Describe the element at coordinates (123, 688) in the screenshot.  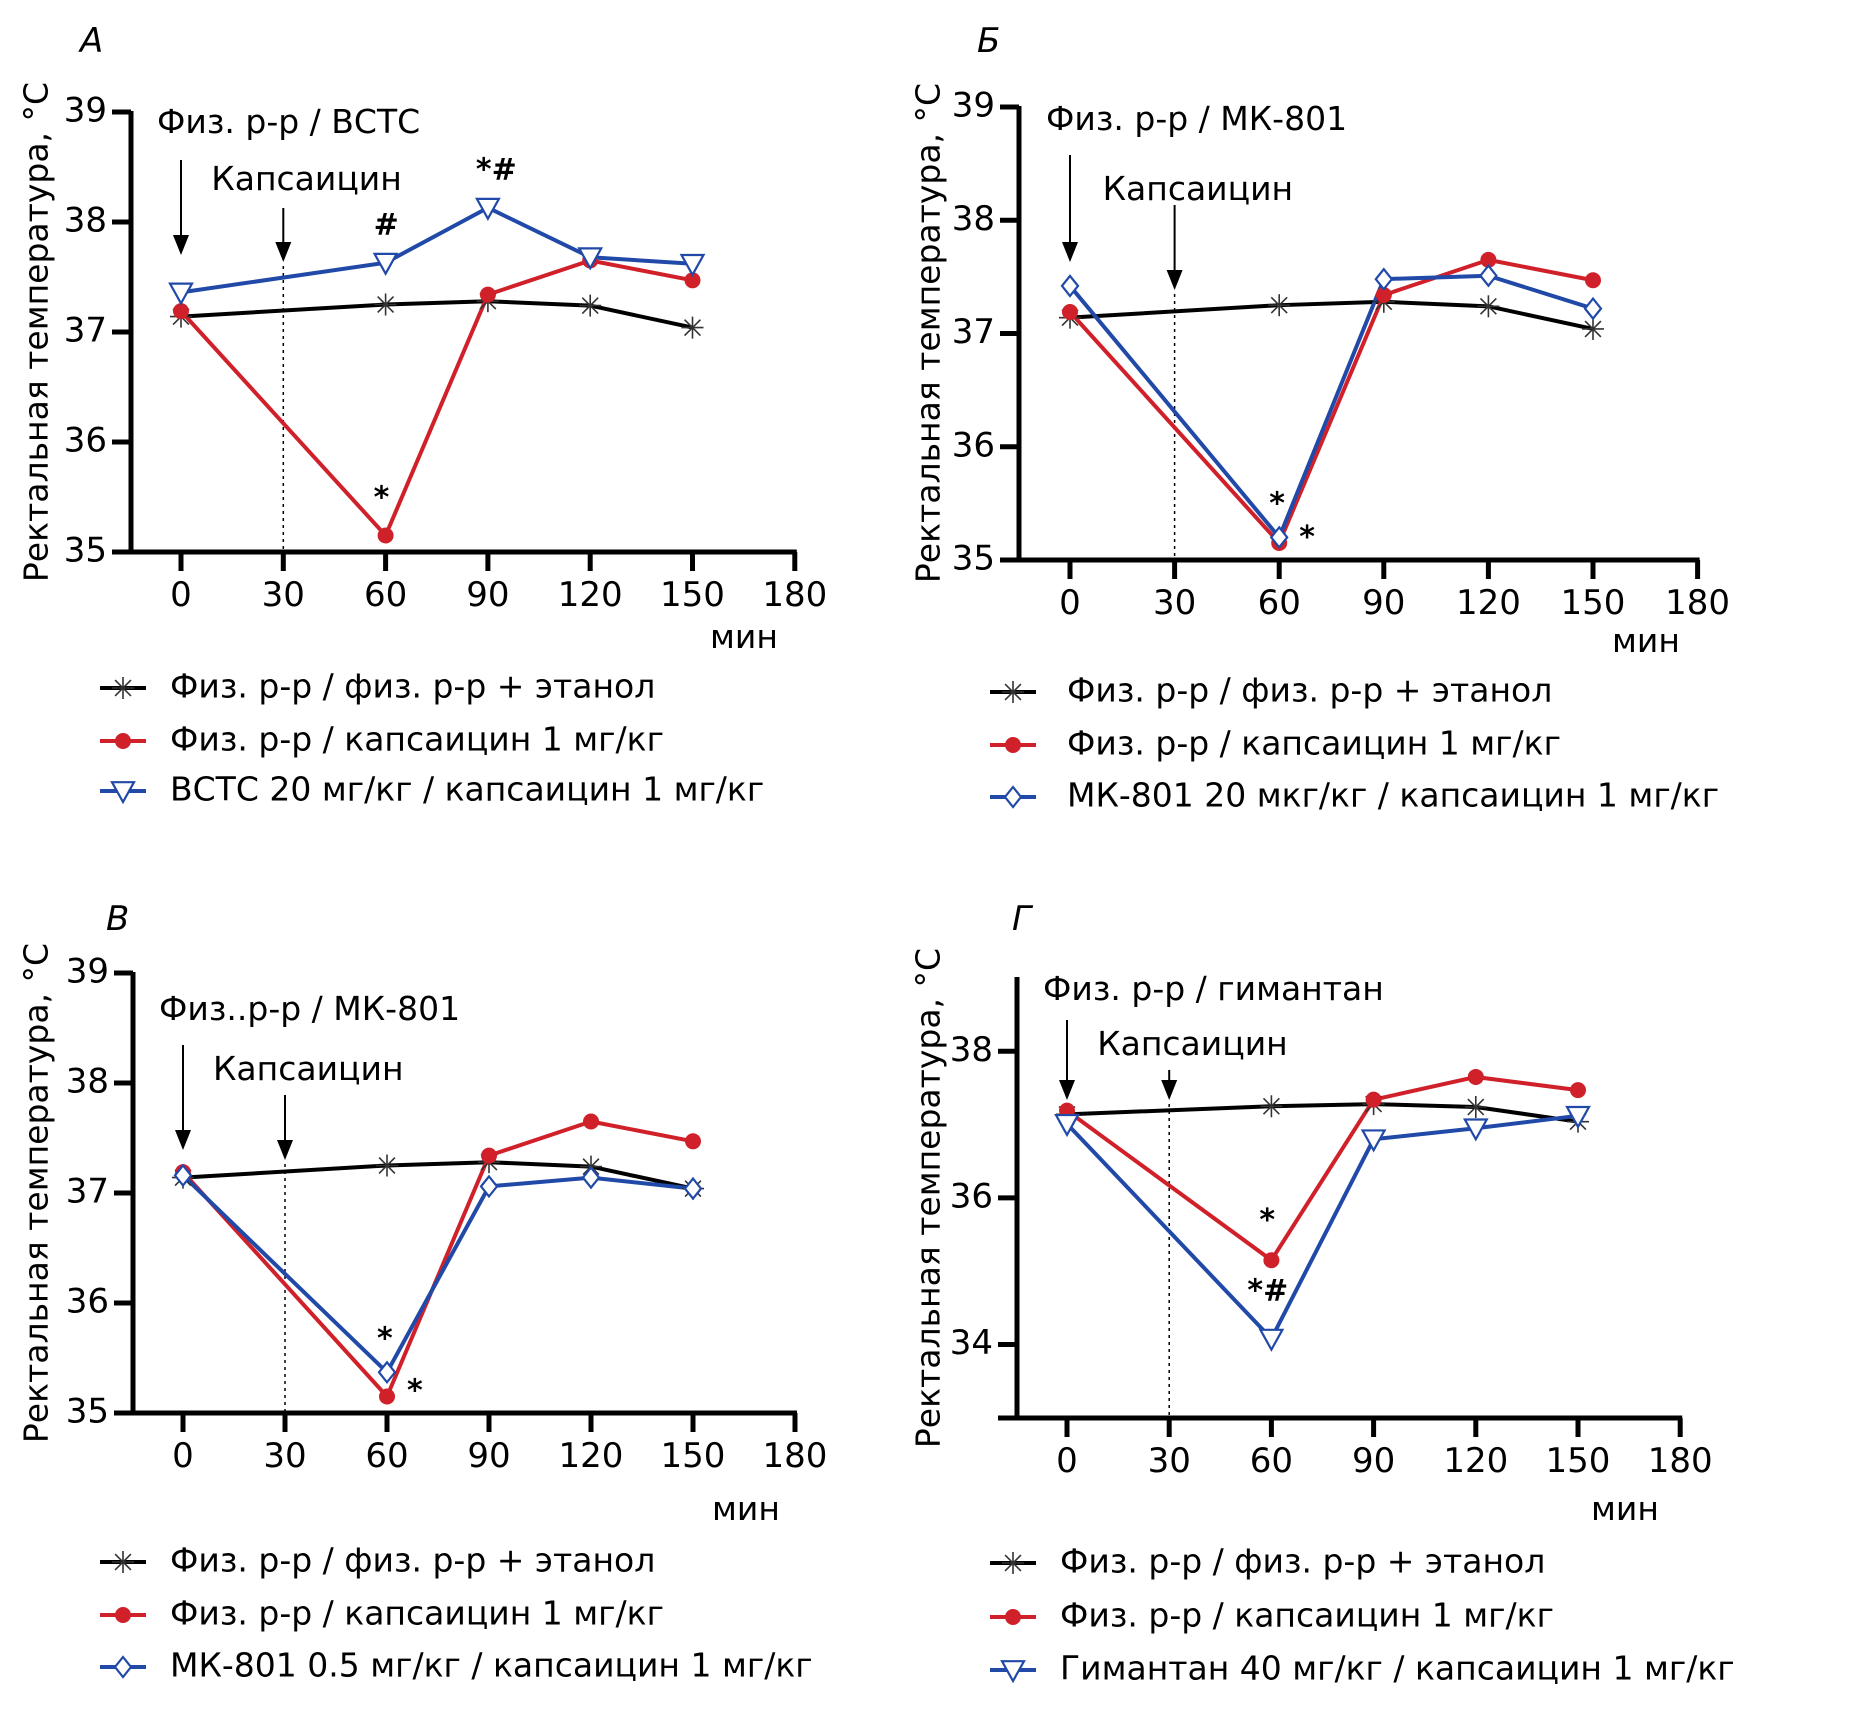
I see `legend-marker-control-stroke` at that location.